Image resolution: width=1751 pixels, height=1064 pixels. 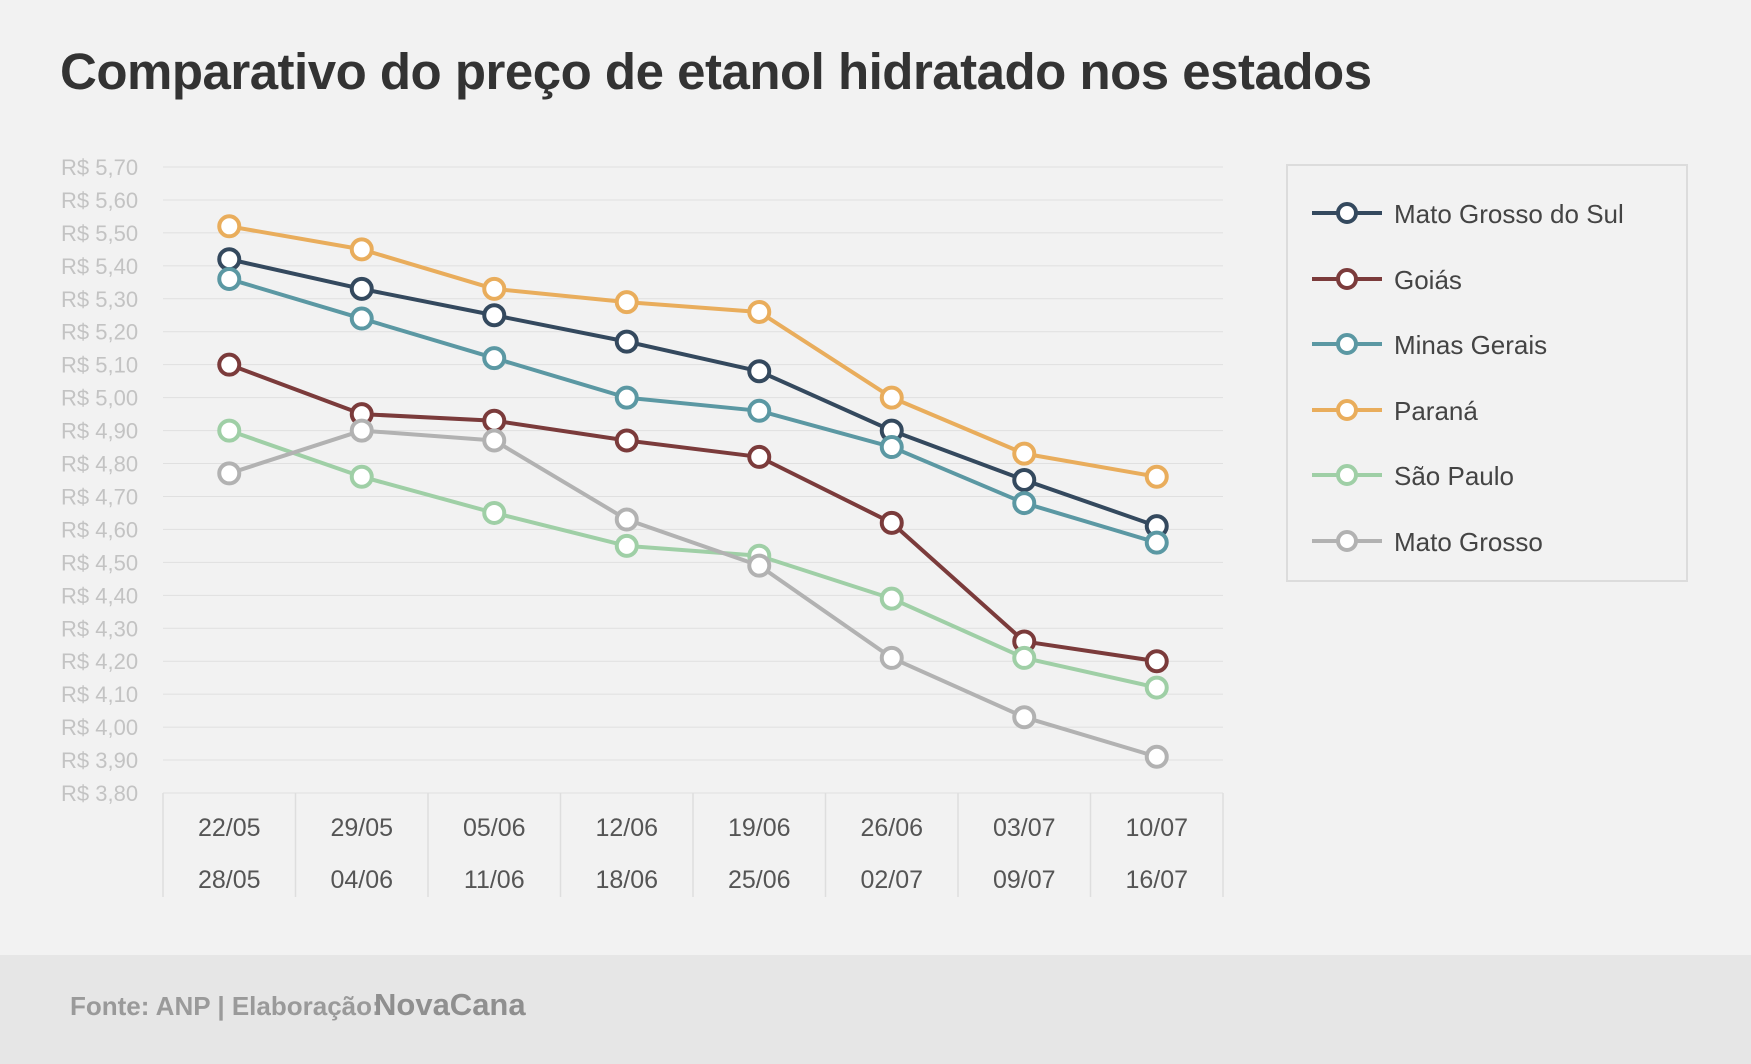 I want to click on y-tick-label: R$ 4,70, so click(x=99, y=496).